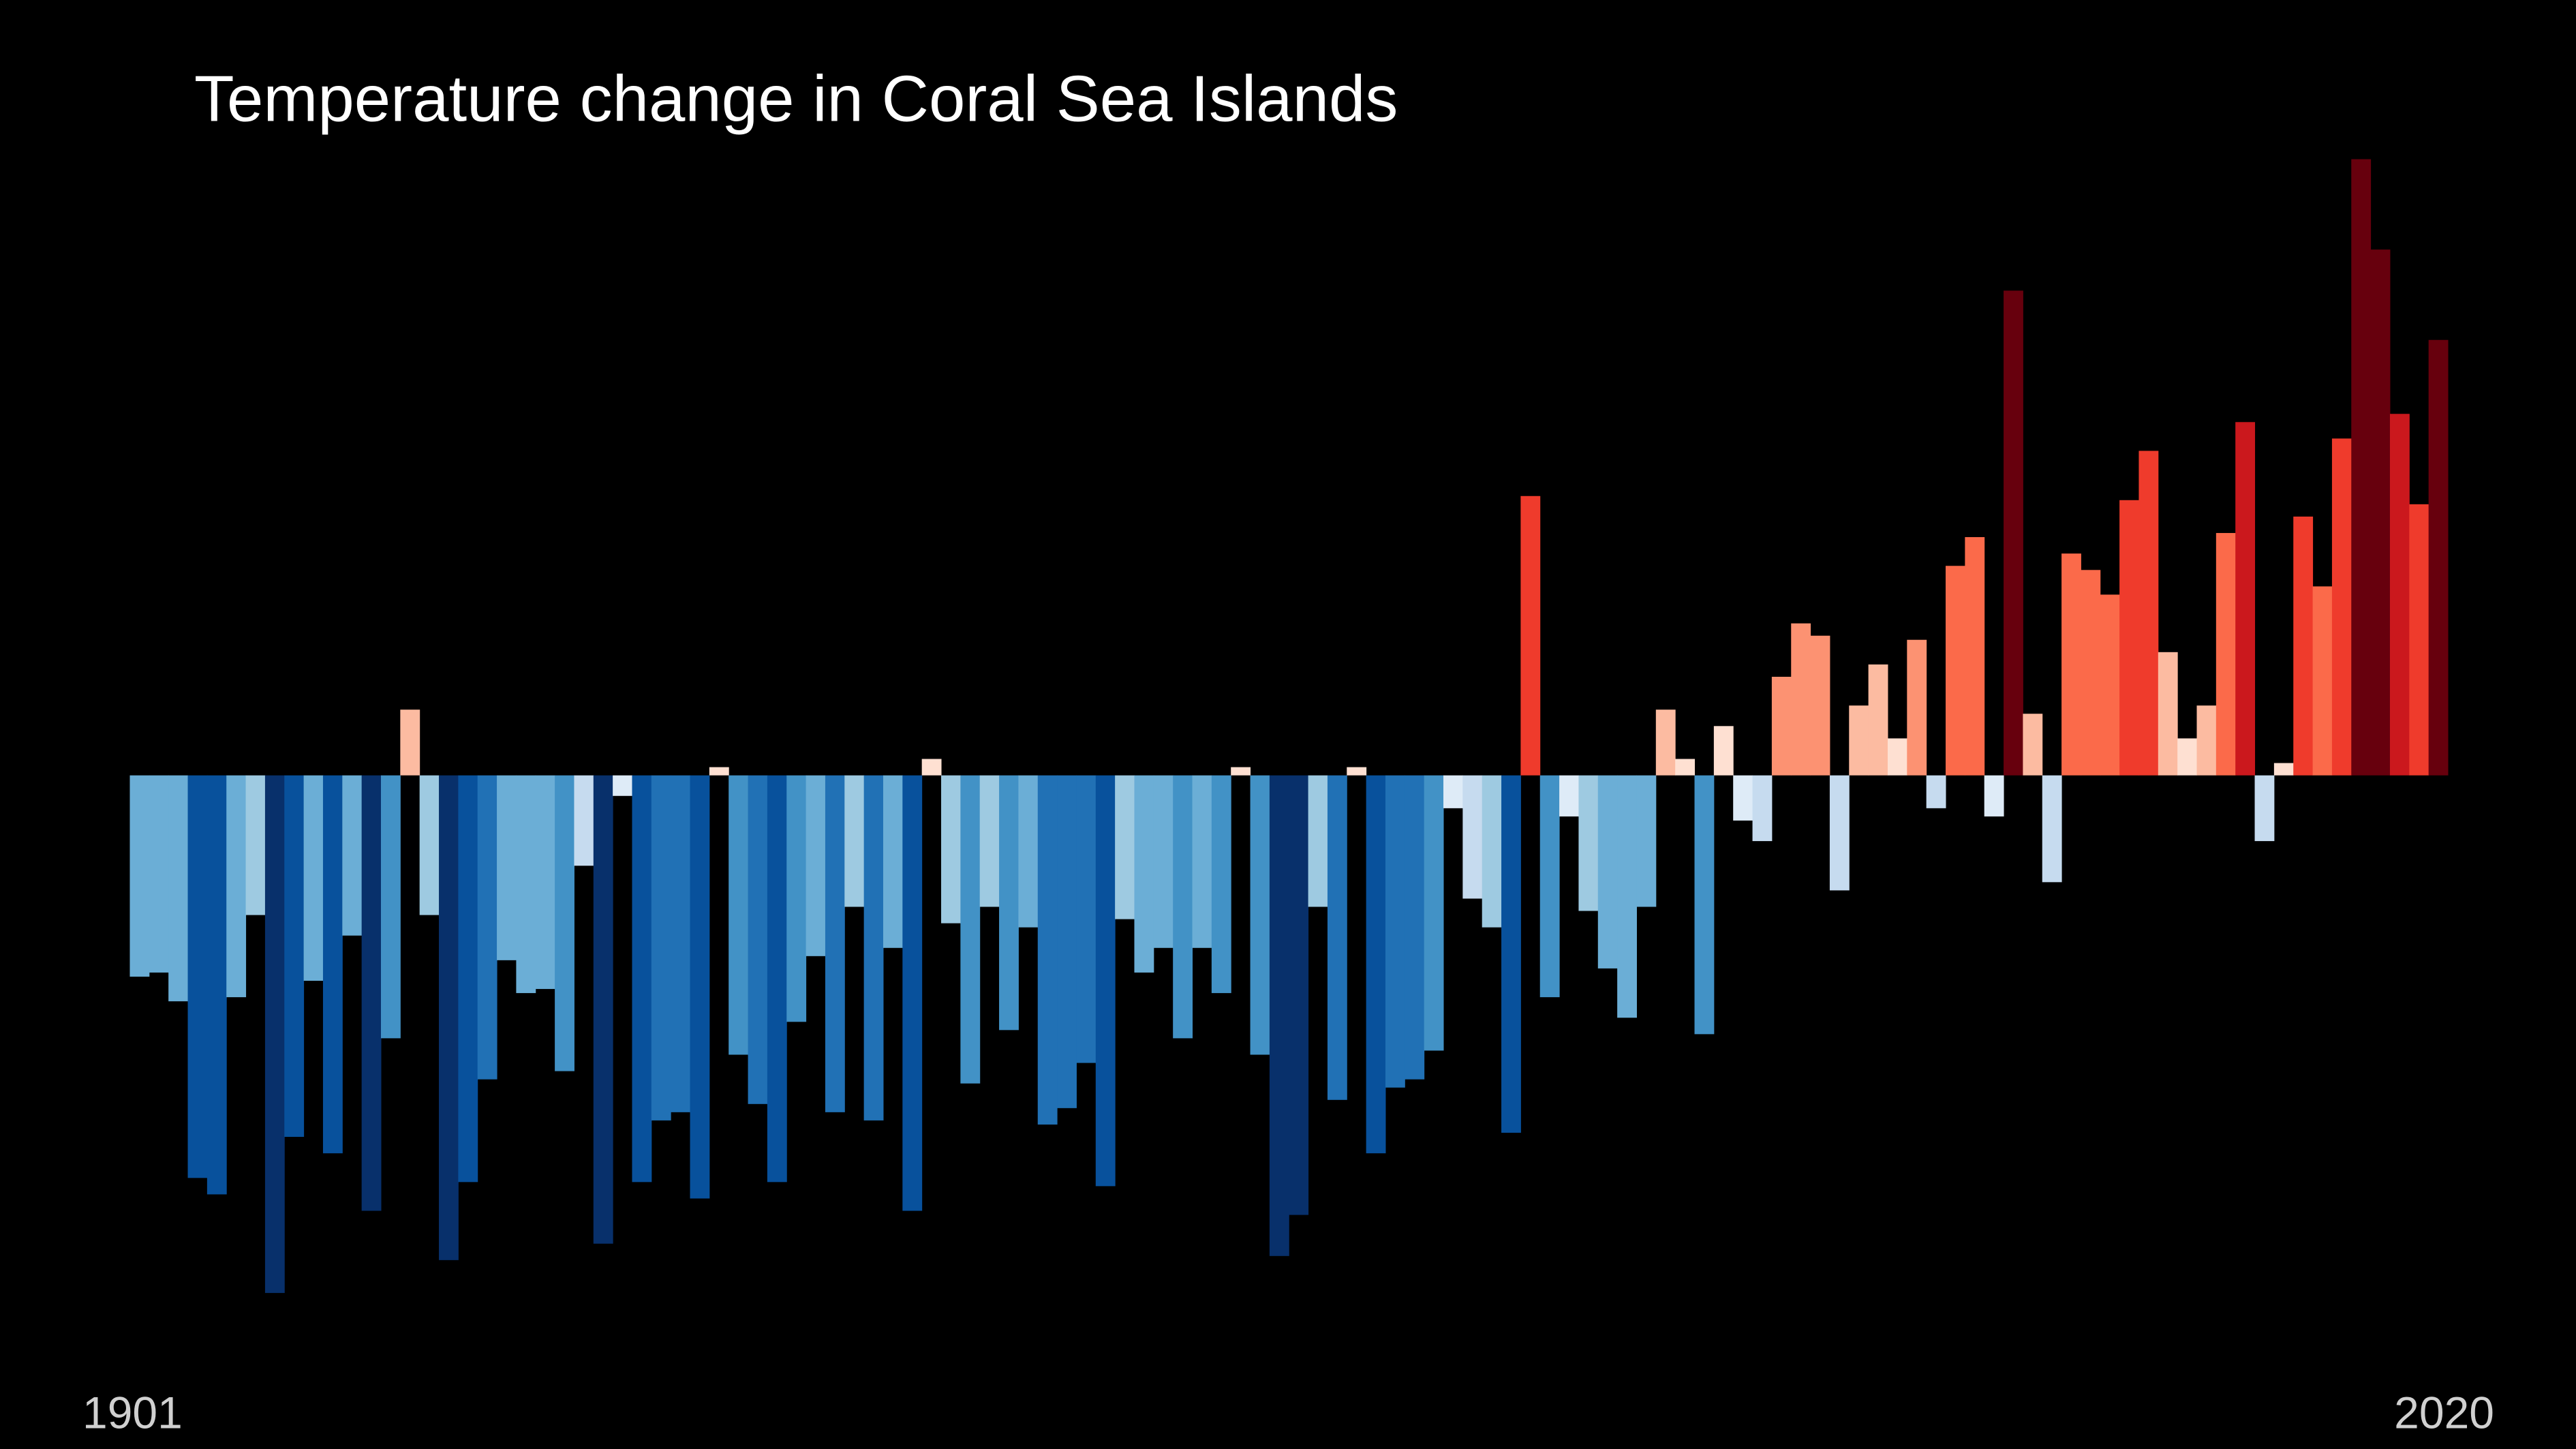 The height and width of the screenshot is (1449, 2576). Describe the element at coordinates (132, 1412) in the screenshot. I see `x-tick-label: 1901` at that location.